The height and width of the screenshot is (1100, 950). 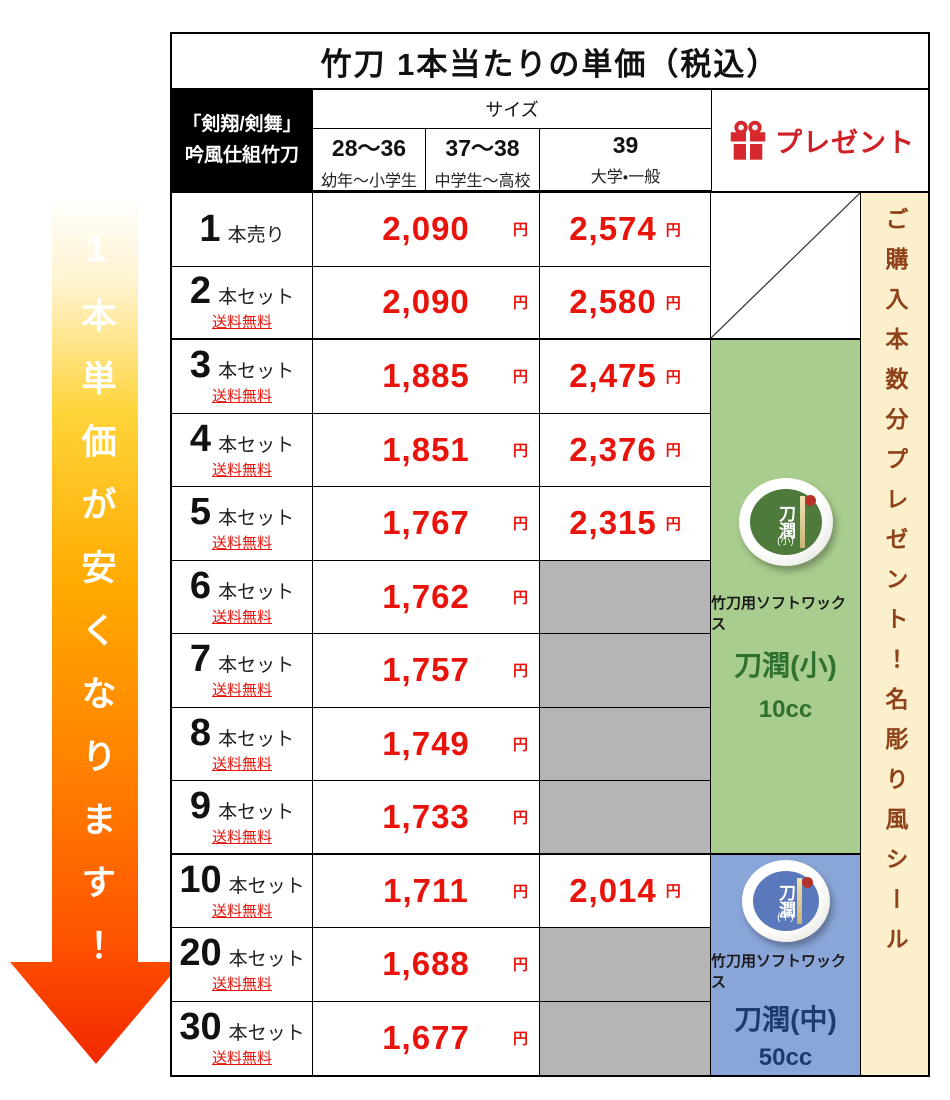 I want to click on price-value: 1,733, so click(x=426, y=816).